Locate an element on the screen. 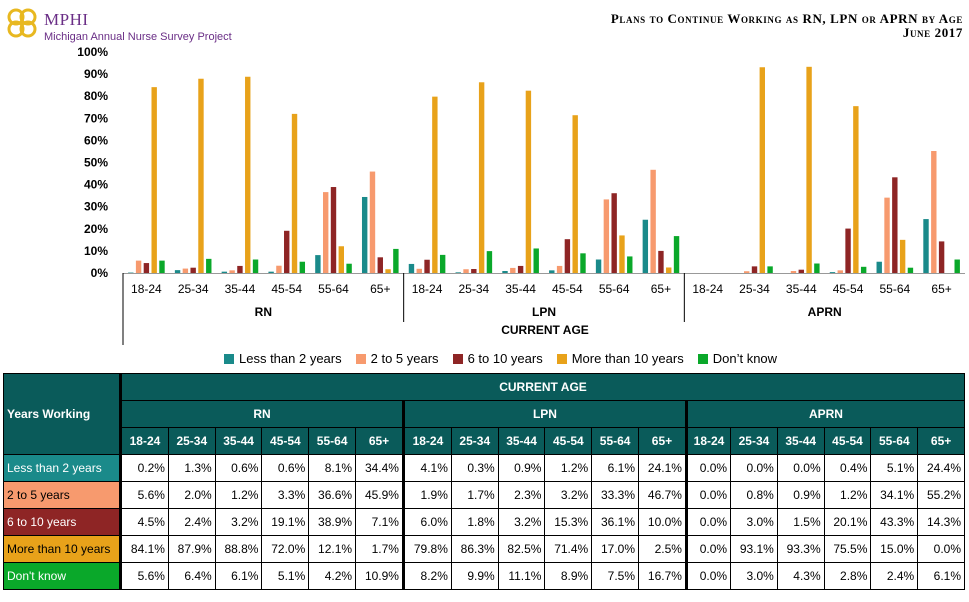 This screenshot has width=969, height=602. table-cell: 11.1% is located at coordinates (521, 576).